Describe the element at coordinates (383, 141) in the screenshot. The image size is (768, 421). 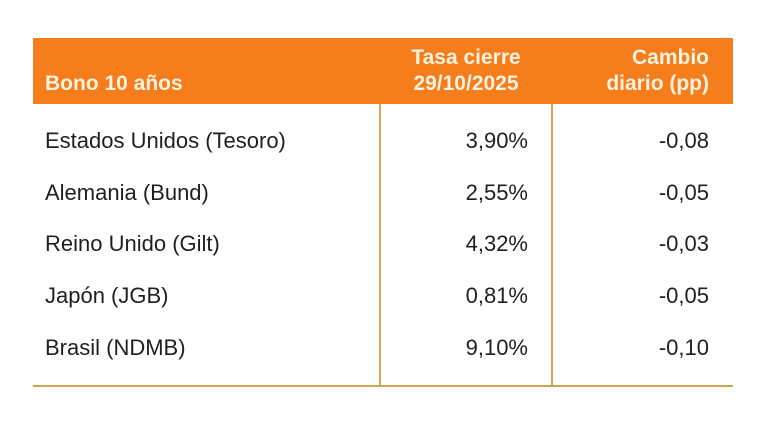
I see `table-row: Estados Unidos (Tesoro) 3,90% -0,08` at that location.